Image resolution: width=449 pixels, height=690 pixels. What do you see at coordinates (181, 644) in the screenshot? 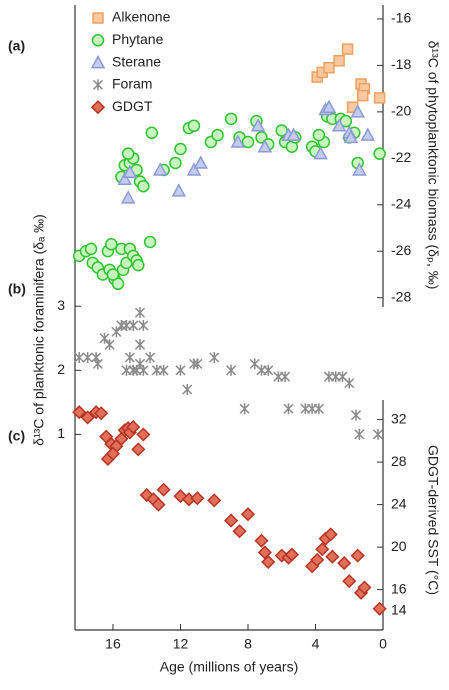
I see `x-tick-label: 12` at bounding box center [181, 644].